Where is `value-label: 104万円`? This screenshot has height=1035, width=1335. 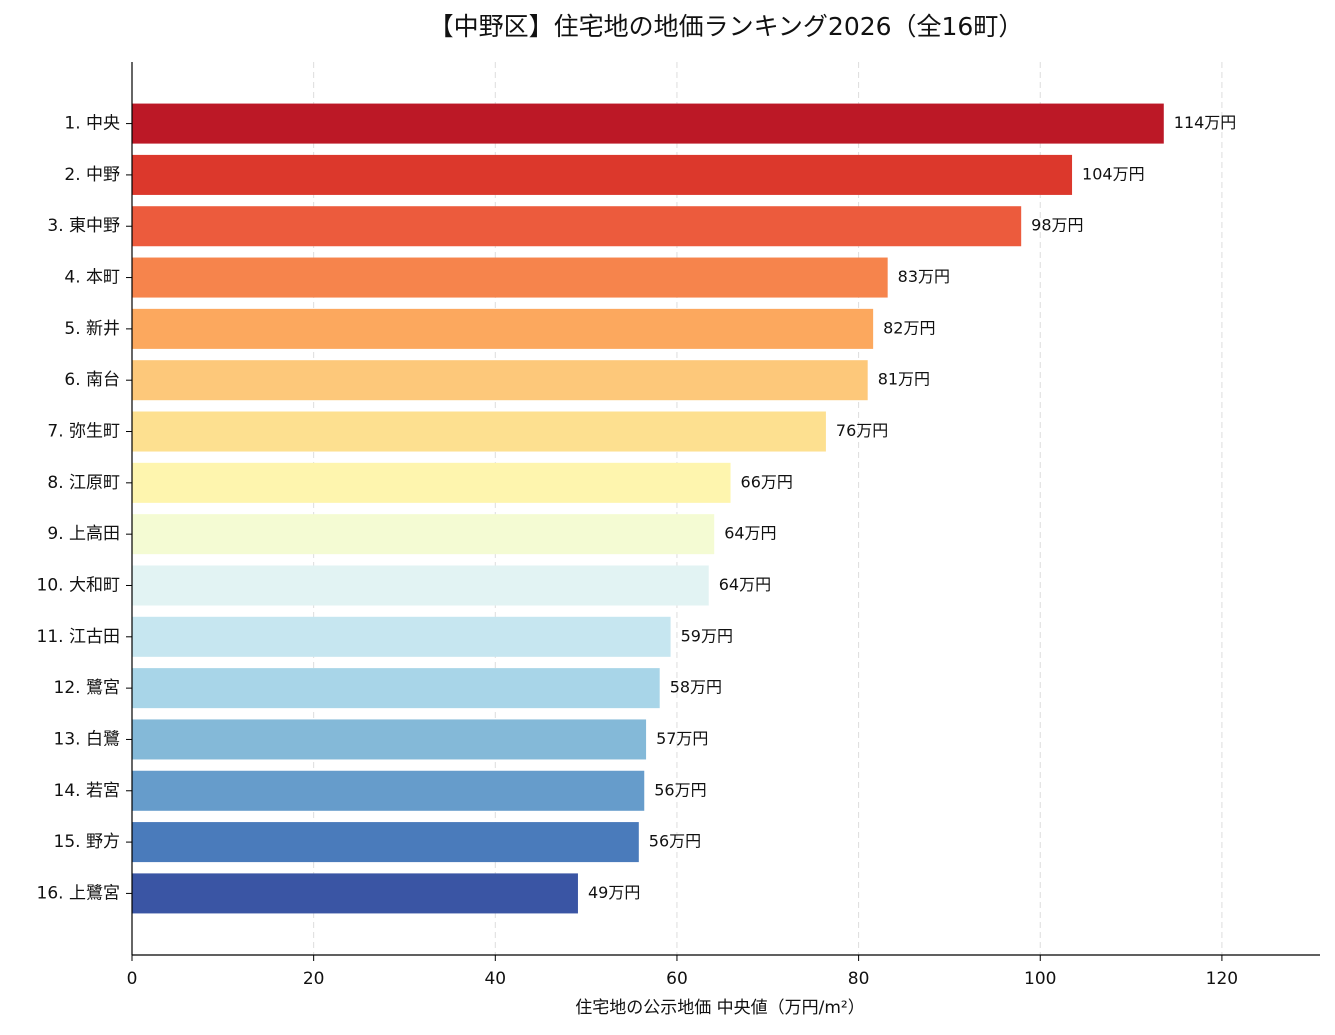
value-label: 104万円 is located at coordinates (1113, 173).